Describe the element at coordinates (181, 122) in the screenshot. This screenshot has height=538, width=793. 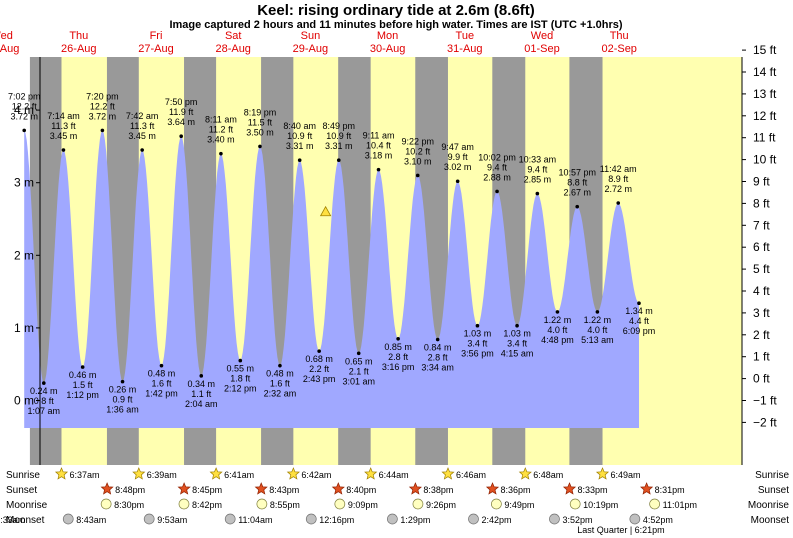
I see `high-tide-label: 3.64 m` at that location.